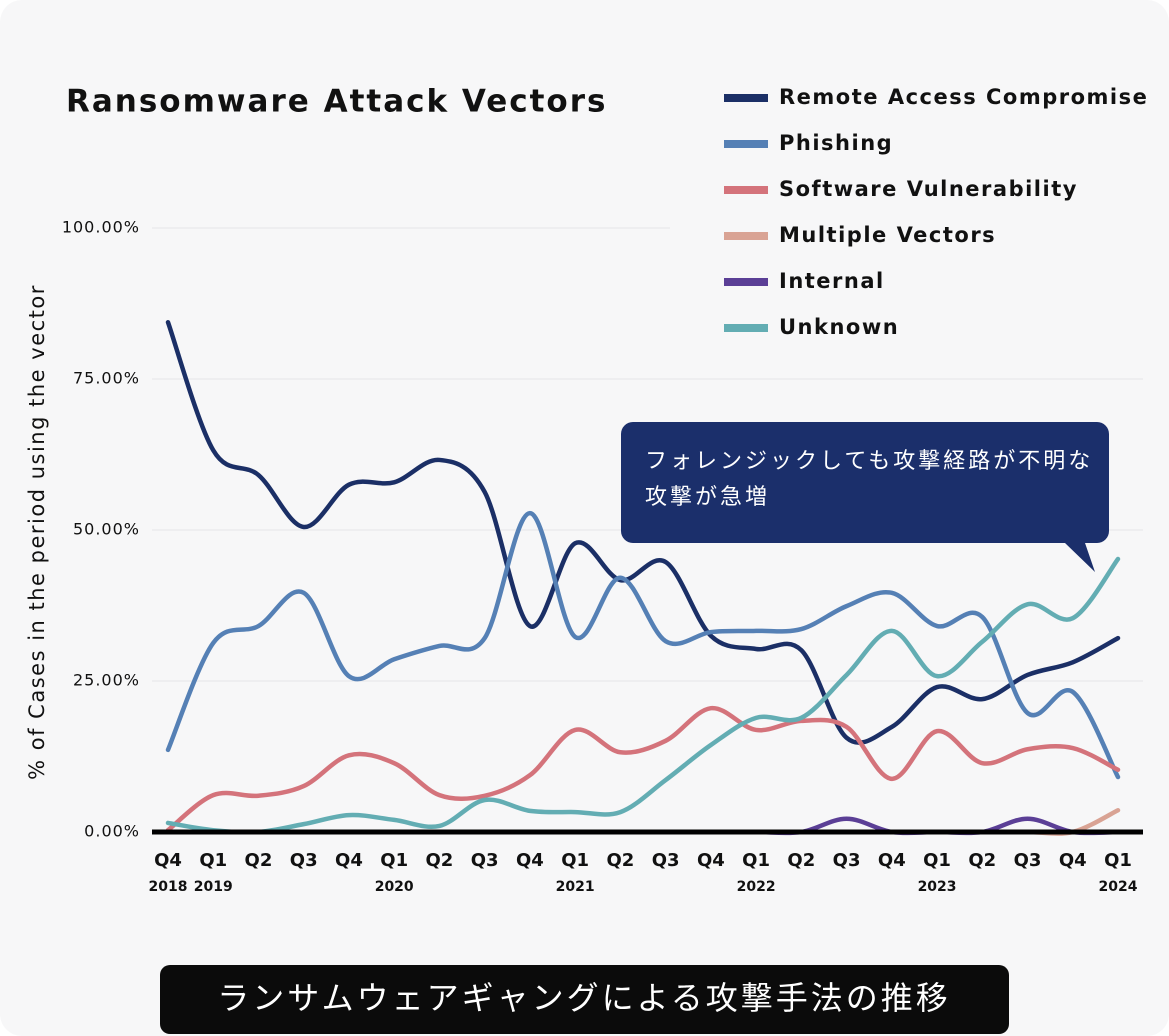  Describe the element at coordinates (928, 189) in the screenshot. I see `legend-label: Software Vulnerability` at that location.